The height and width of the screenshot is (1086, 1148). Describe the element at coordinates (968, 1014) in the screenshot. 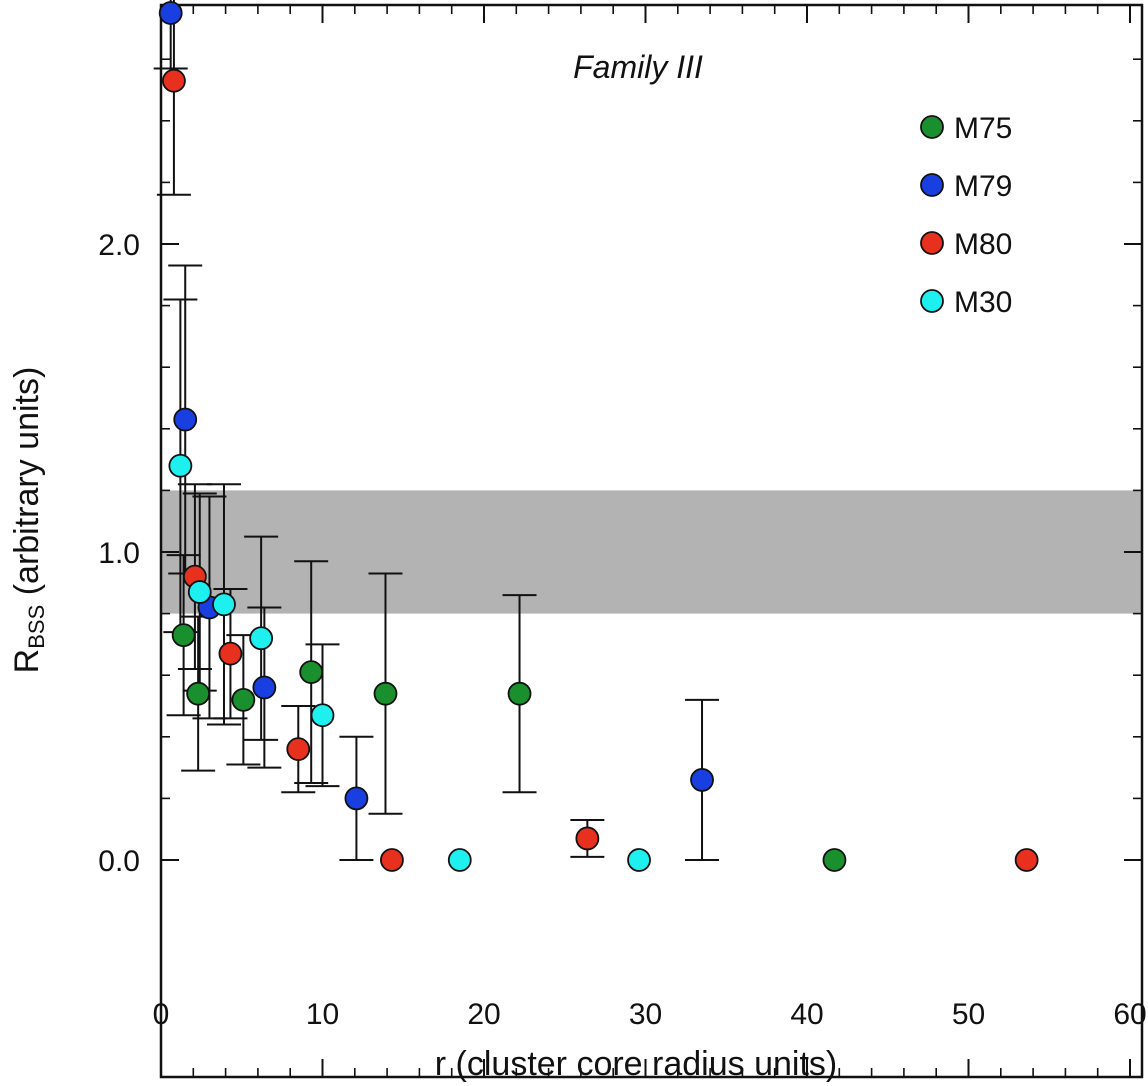

I see `x-tick-label: 50` at that location.